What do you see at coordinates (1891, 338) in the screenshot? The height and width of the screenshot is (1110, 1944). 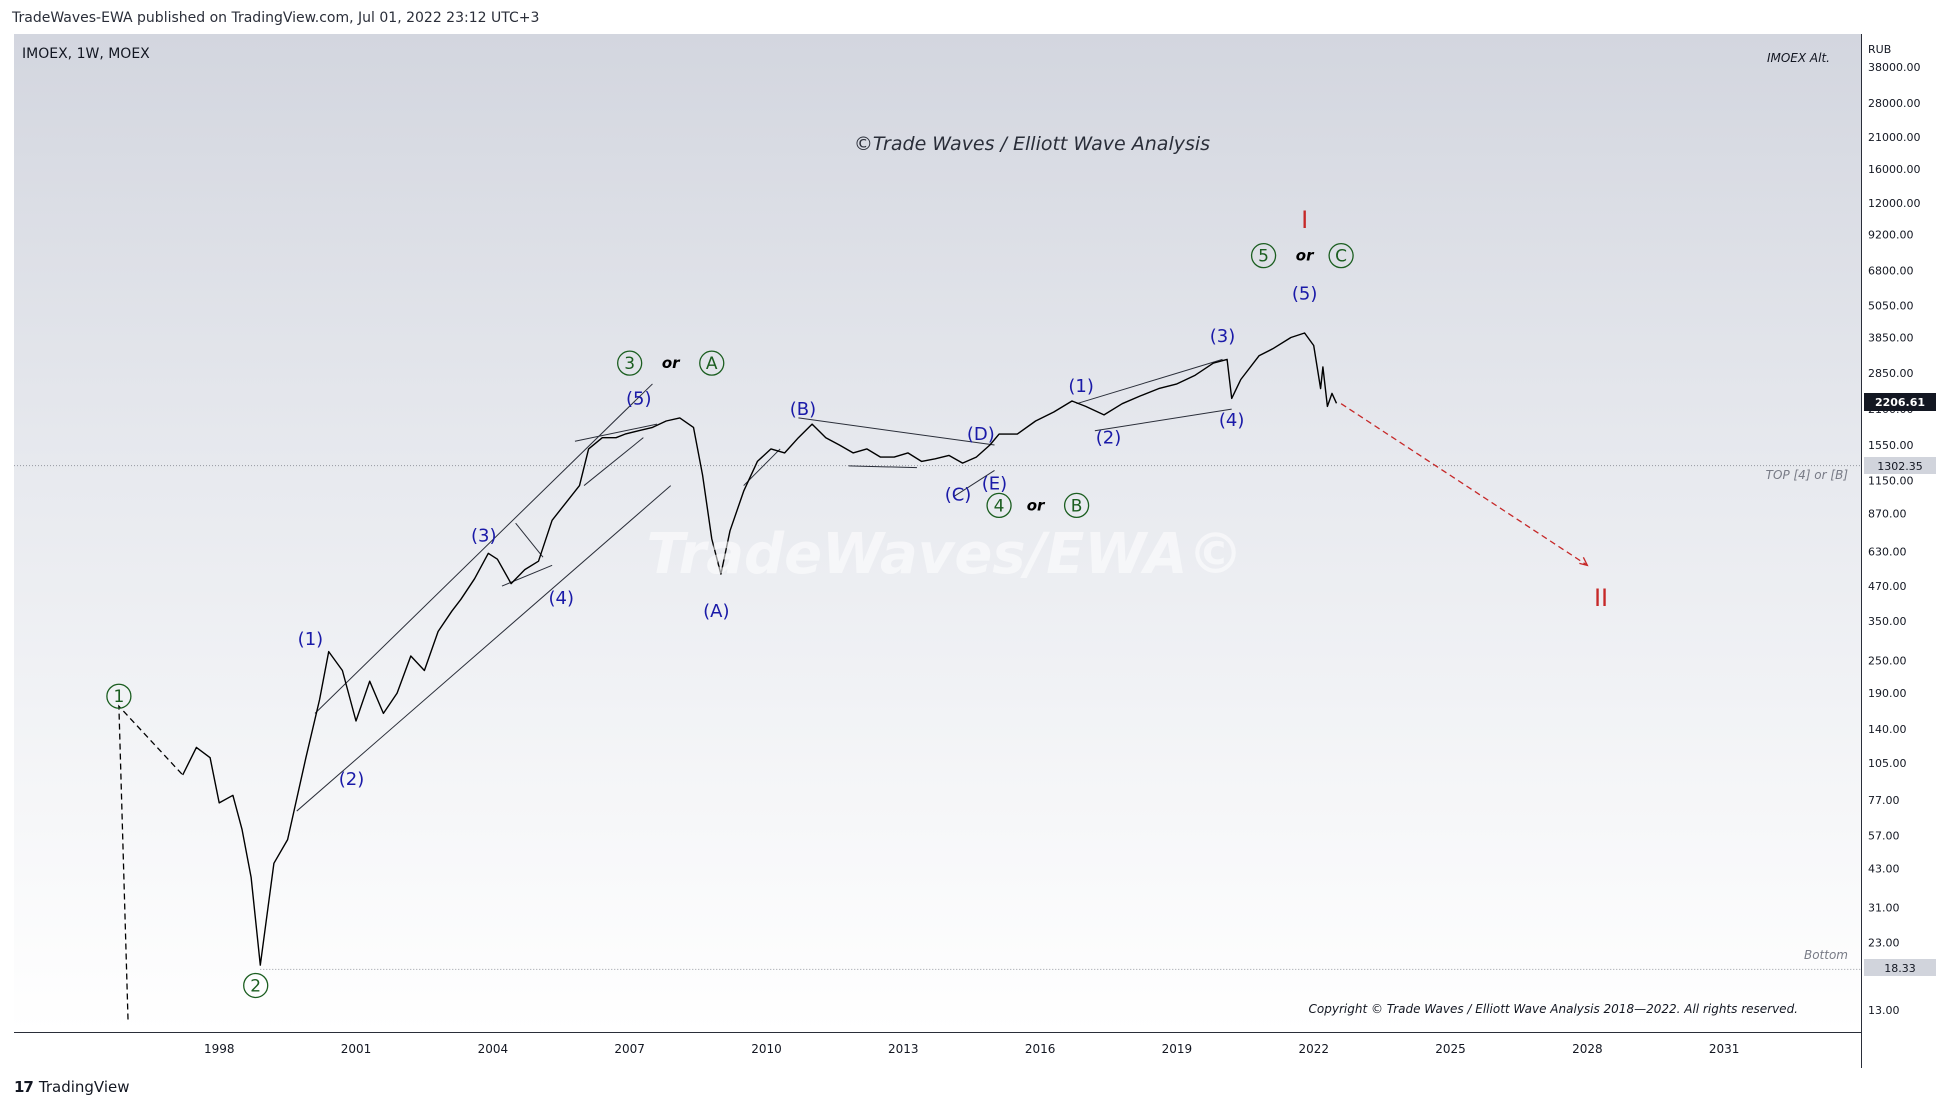 I see `y-tick-label: 3850.00` at bounding box center [1891, 338].